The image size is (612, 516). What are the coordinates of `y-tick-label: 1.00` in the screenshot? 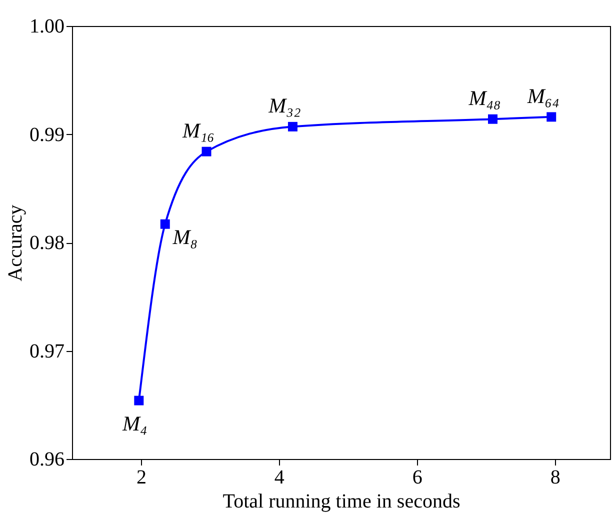 It's located at (47, 27).